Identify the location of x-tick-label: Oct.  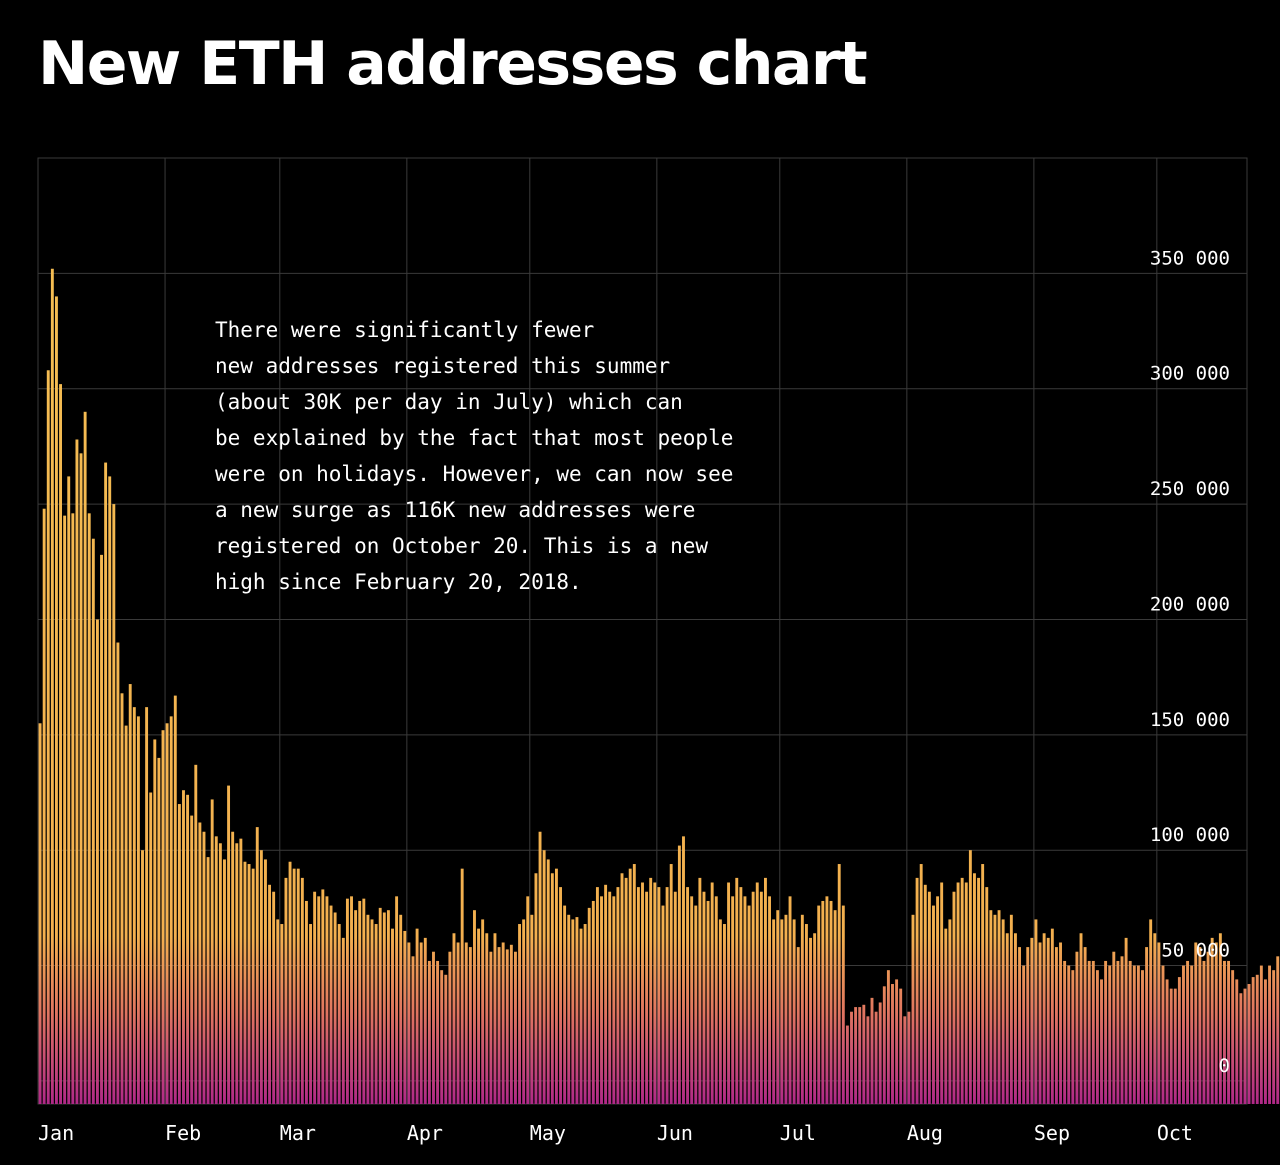
(1175, 1133).